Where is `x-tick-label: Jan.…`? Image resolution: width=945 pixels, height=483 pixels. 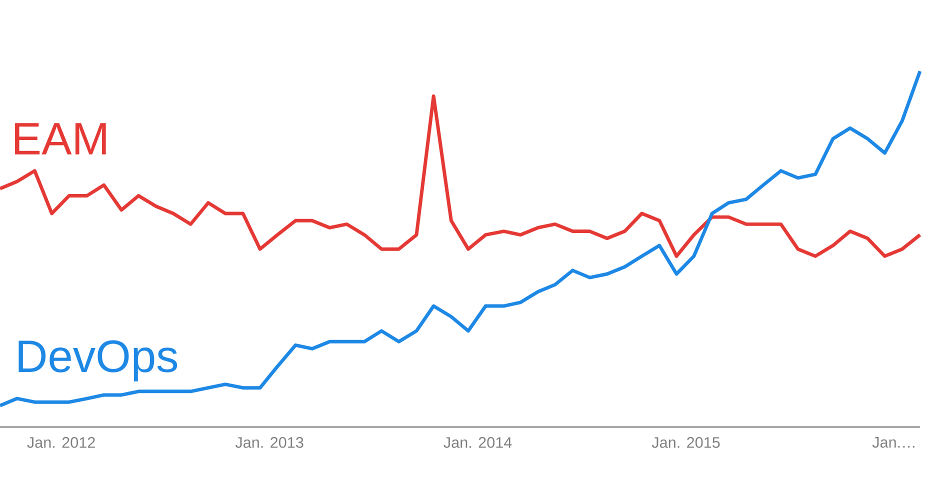 x-tick-label: Jan.… is located at coordinates (893, 442).